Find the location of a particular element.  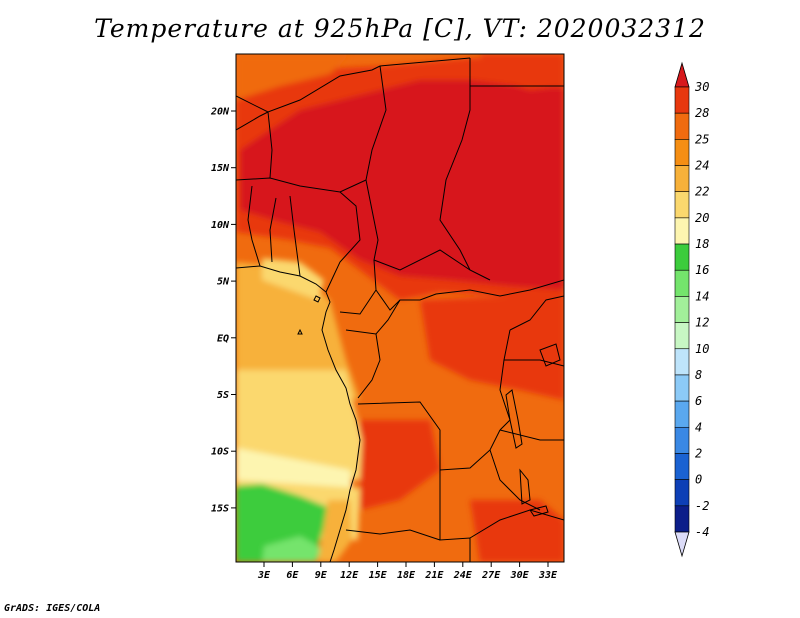

colorbar-level-label: -2 is located at coordinates (702, 506).